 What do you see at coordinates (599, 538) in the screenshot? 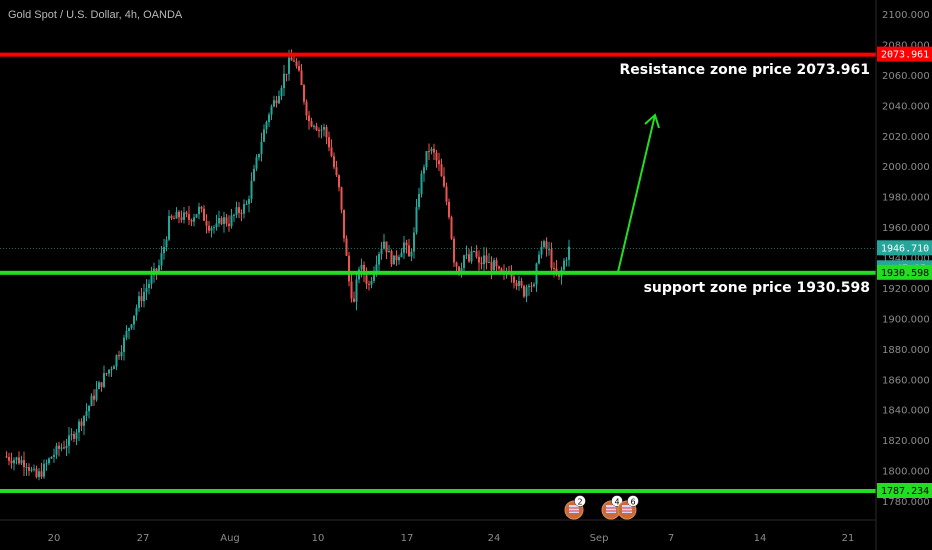
I see `x-tick-label: Sep` at bounding box center [599, 538].